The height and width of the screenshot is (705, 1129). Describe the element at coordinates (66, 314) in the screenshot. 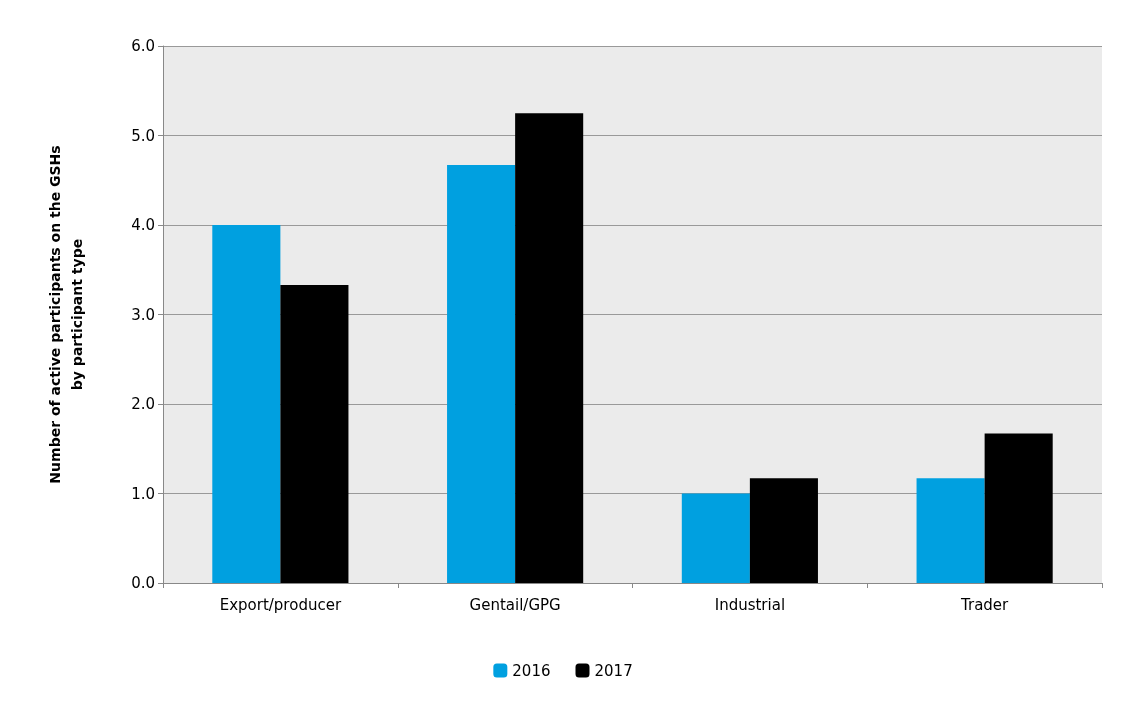

I see `y-axis-title: Number of active participants on the GSHs by participant type` at that location.